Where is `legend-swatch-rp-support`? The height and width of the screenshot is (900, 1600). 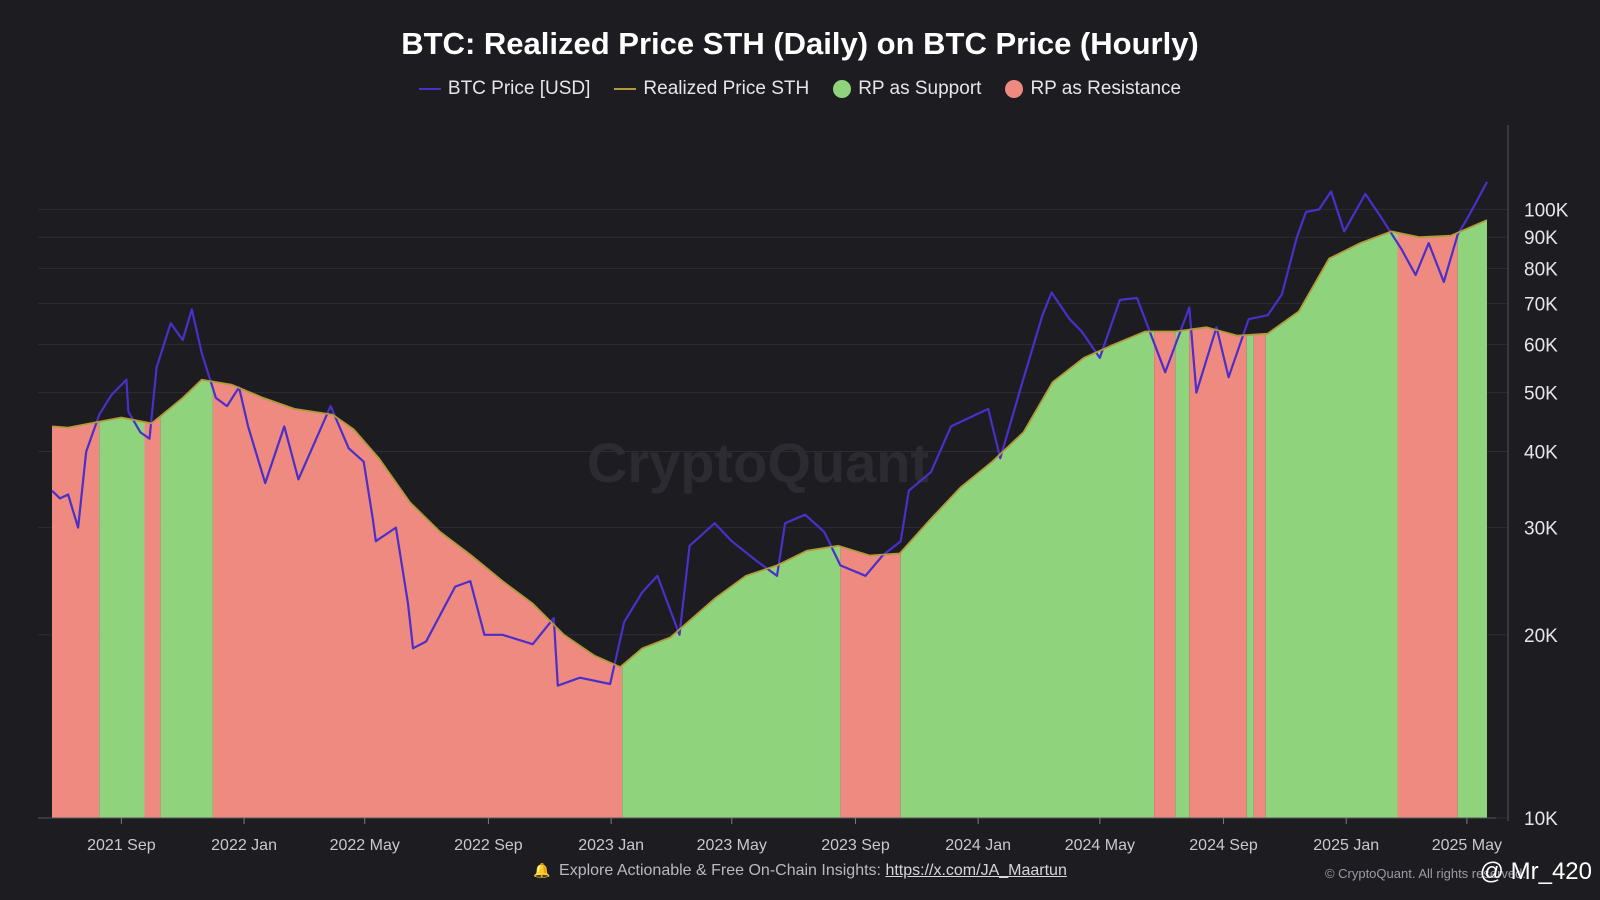
legend-swatch-rp-support is located at coordinates (842, 89).